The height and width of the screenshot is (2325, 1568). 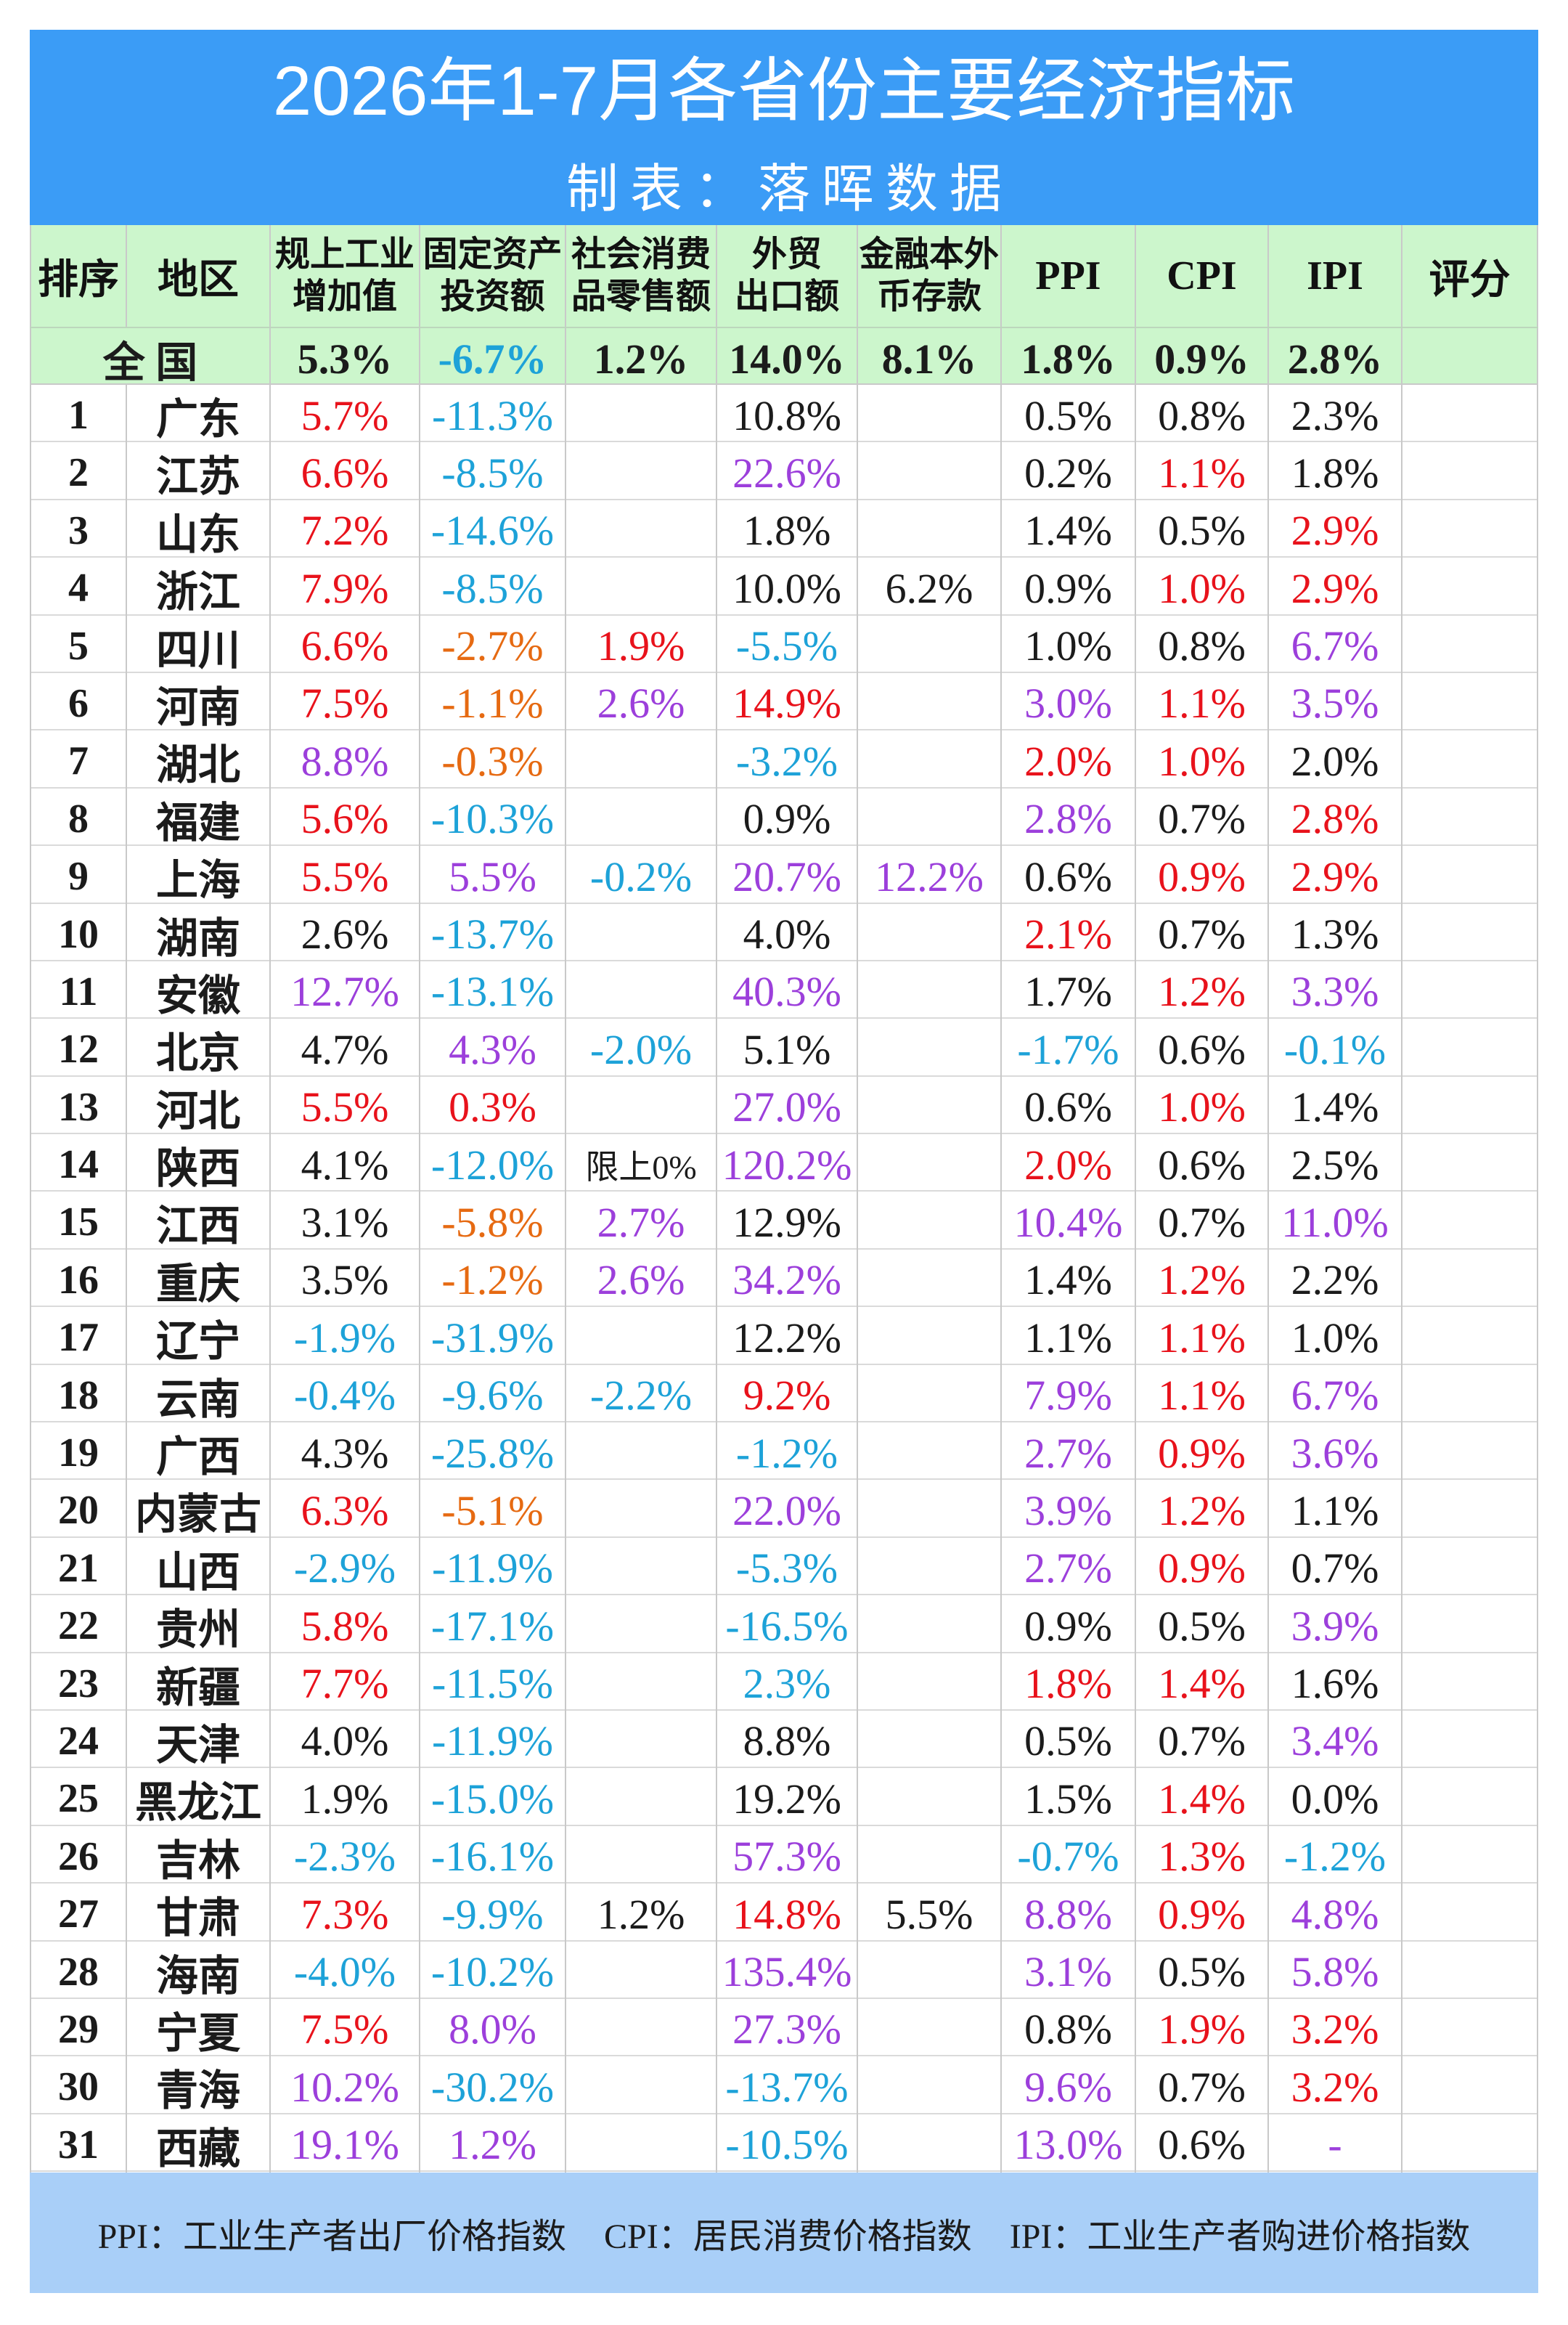 I want to click on cell-region: 内蒙古, so click(x=199, y=1511).